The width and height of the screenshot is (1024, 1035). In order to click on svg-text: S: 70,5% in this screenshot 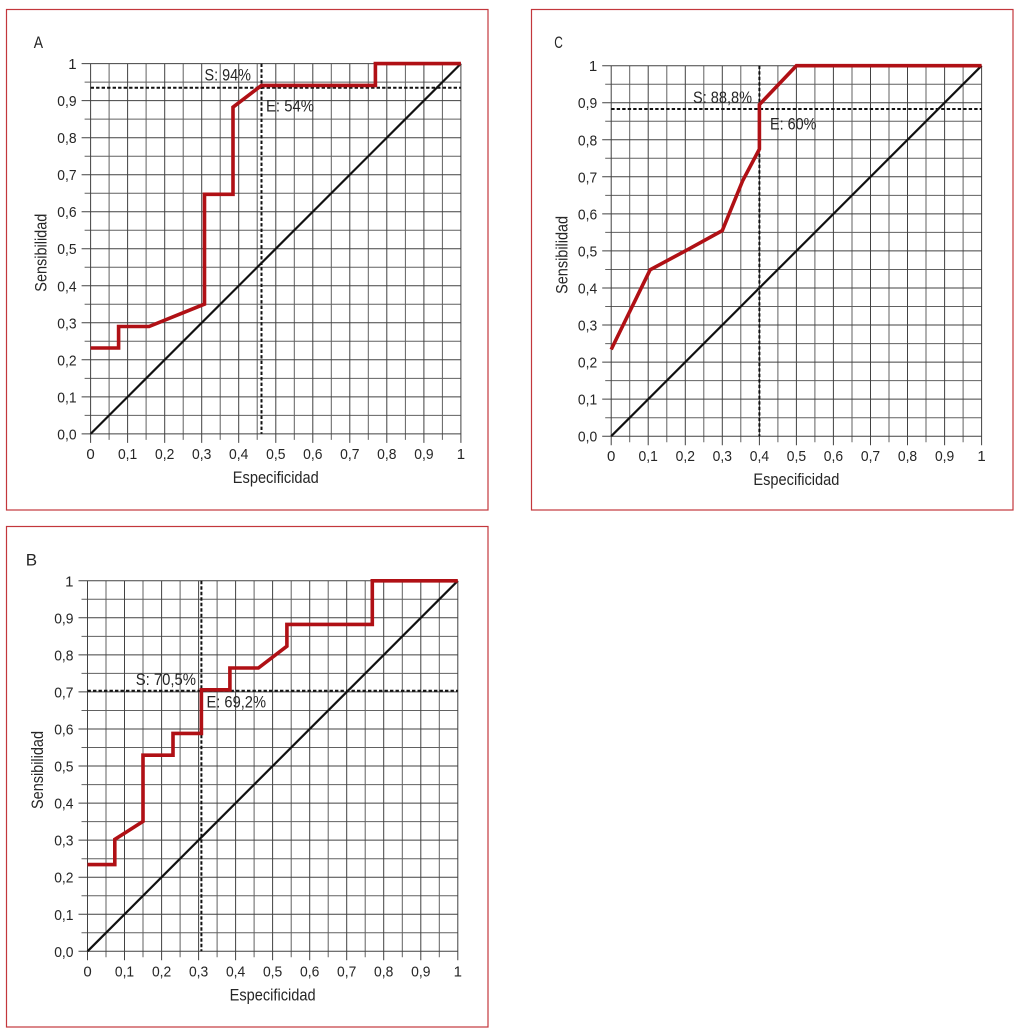, I will do `click(166, 680)`.